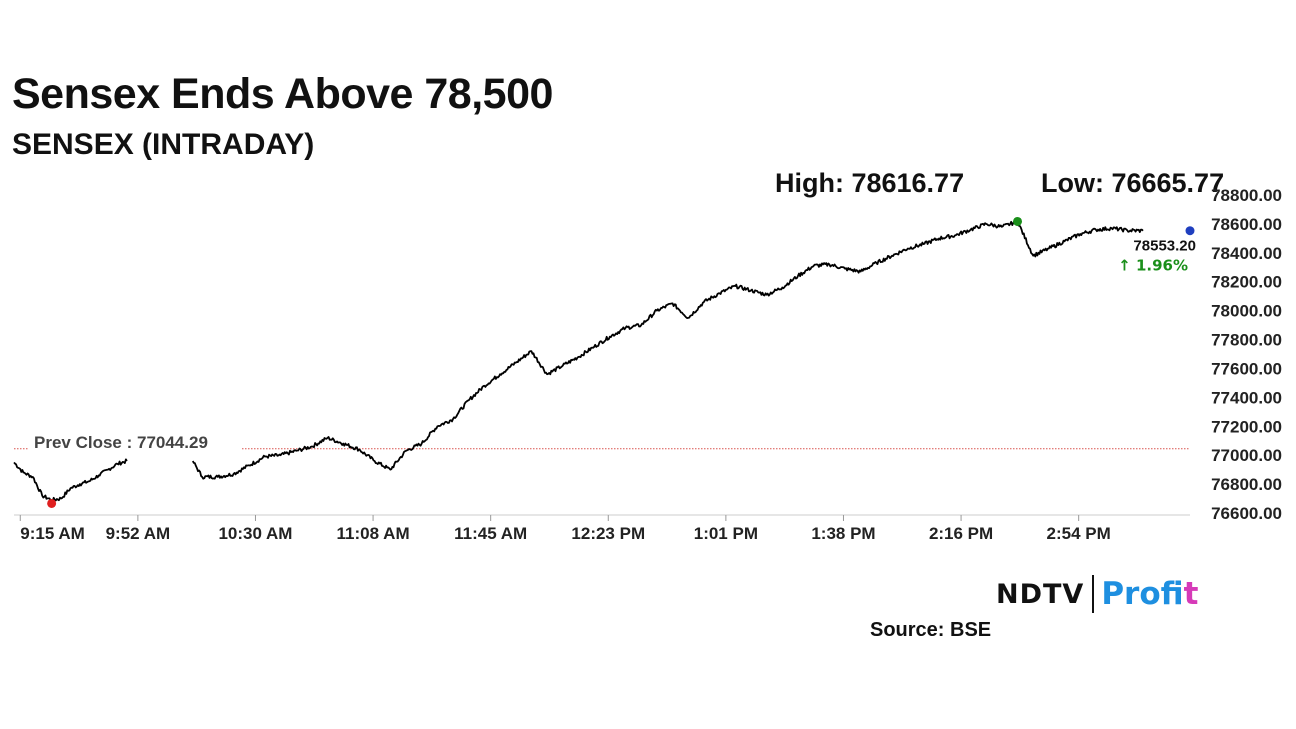 The width and height of the screenshot is (1296, 729). What do you see at coordinates (52, 533) in the screenshot?
I see `x-tick-label: 9:15 AM` at bounding box center [52, 533].